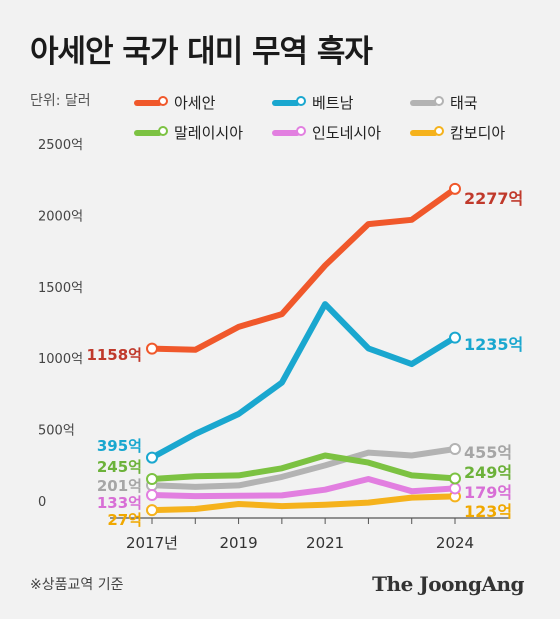 The width and height of the screenshot is (560, 619). I want to click on y-tick-label: 2000억, so click(60, 216).